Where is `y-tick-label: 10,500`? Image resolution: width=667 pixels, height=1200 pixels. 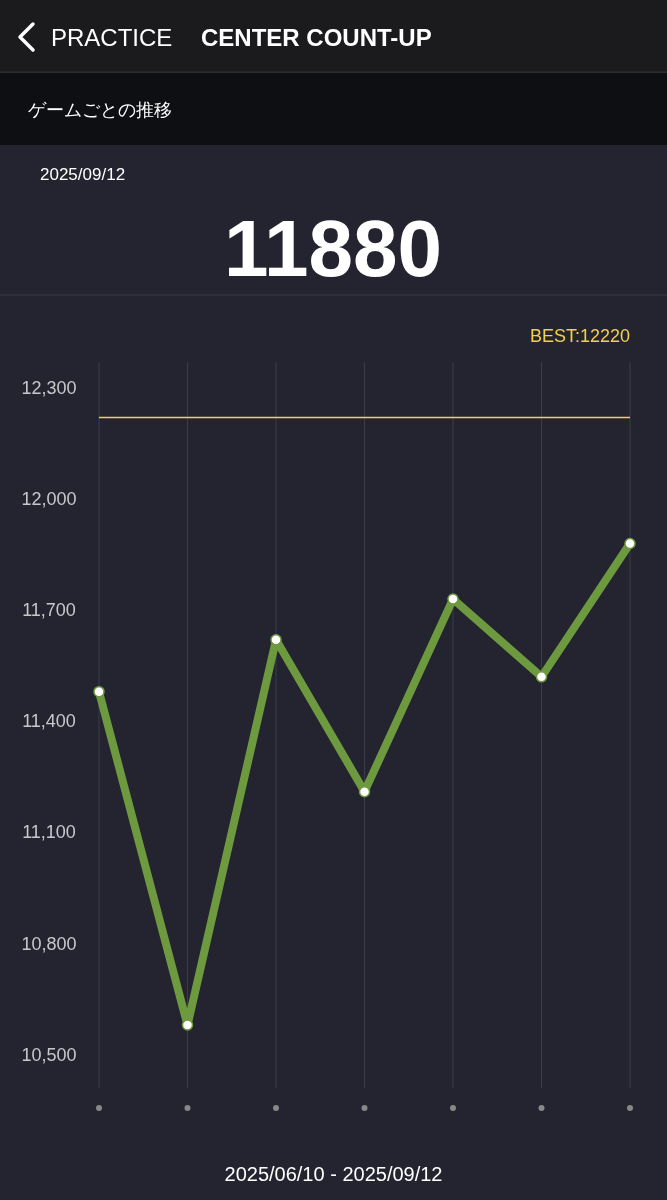
y-tick-label: 10,500 is located at coordinates (49, 1054).